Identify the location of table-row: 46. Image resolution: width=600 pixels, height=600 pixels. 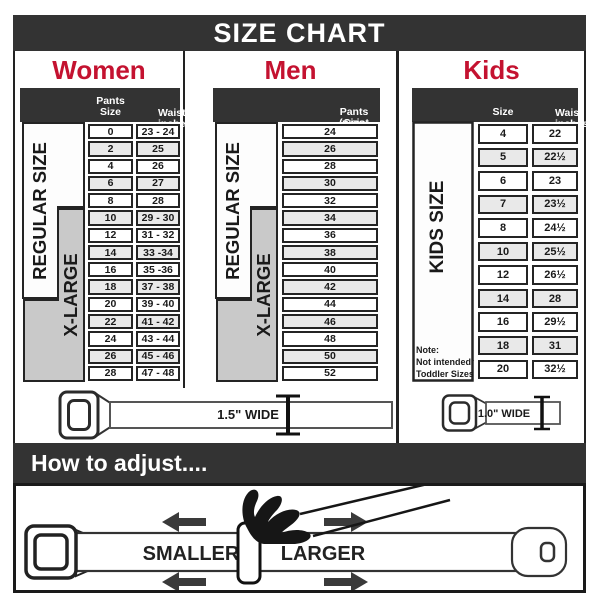
(330, 321).